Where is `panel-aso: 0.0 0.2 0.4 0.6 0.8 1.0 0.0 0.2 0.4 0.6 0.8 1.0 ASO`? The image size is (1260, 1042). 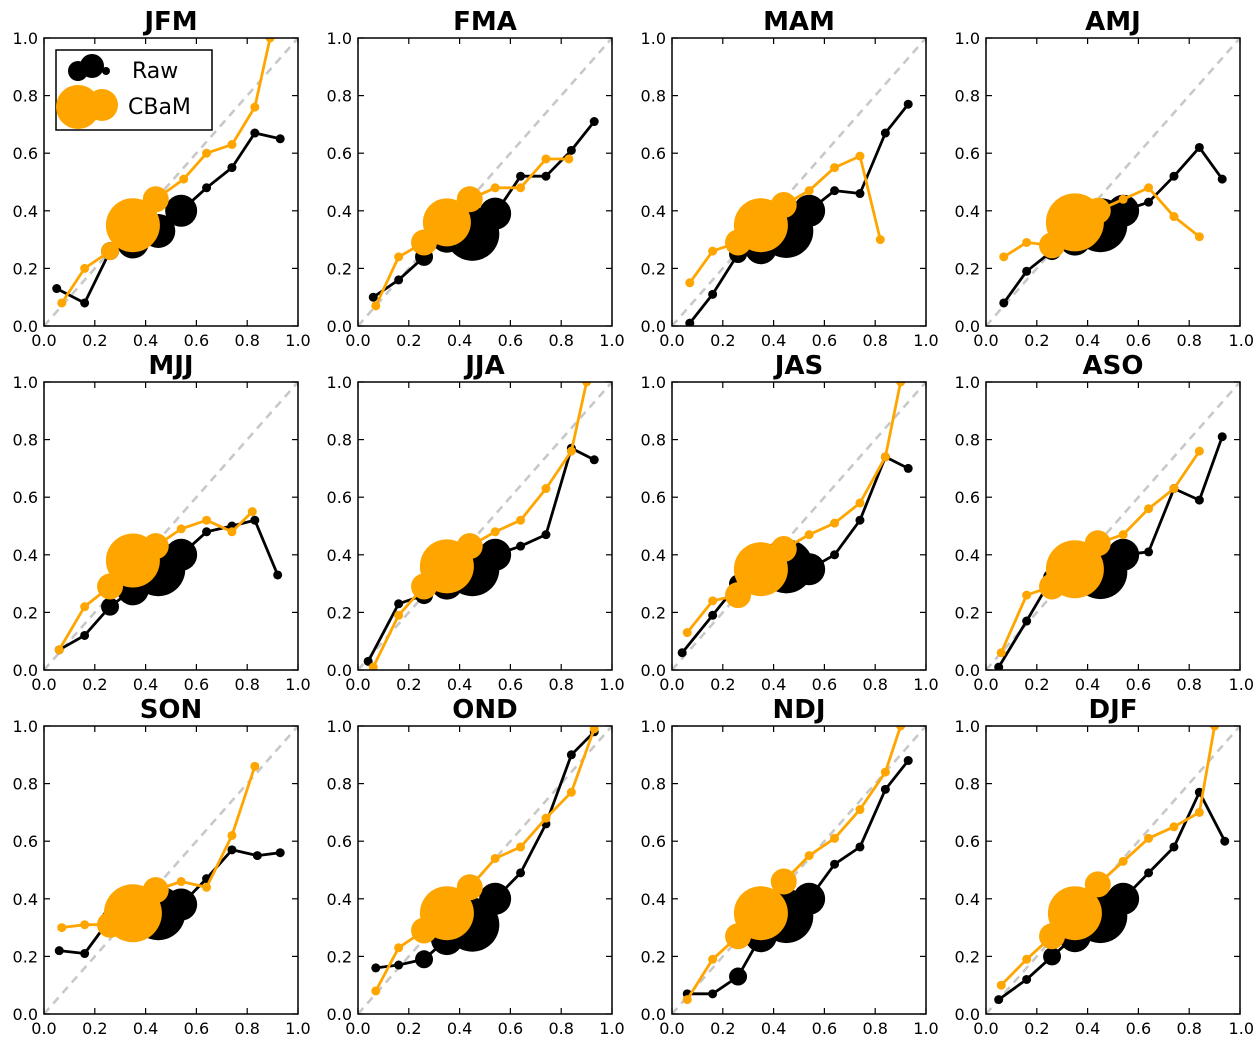 panel-aso: 0.0 0.2 0.4 0.6 0.8 1.0 0.0 0.2 0.4 0.6 0.8 1.0 ASO is located at coordinates (1104, 522).